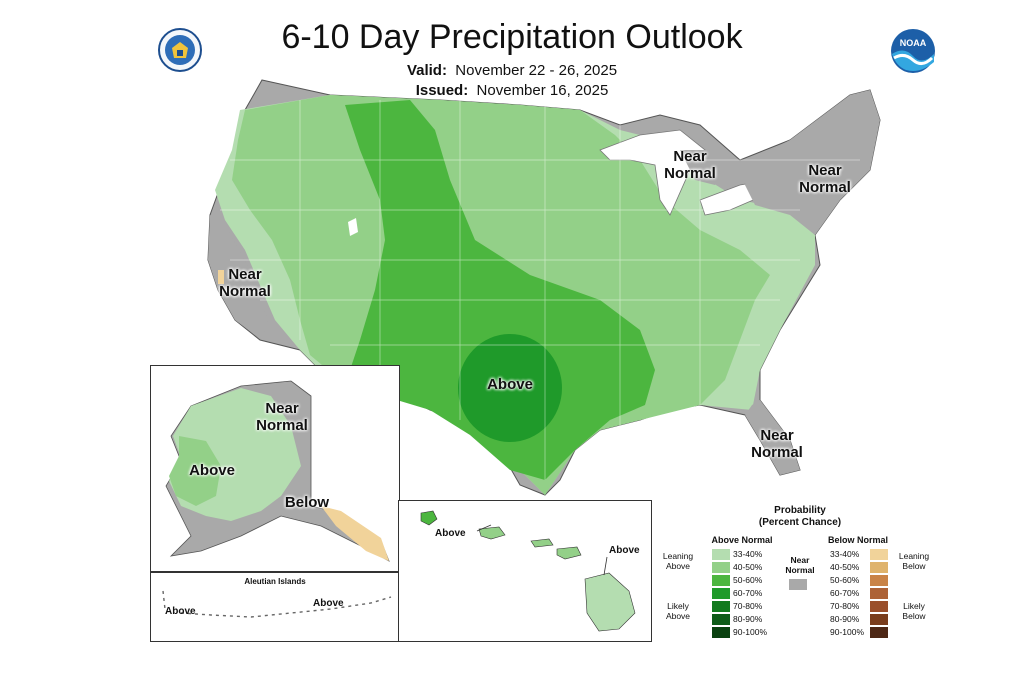  Describe the element at coordinates (845, 606) in the screenshot. I see `legend-below-range: 70-80%` at that location.